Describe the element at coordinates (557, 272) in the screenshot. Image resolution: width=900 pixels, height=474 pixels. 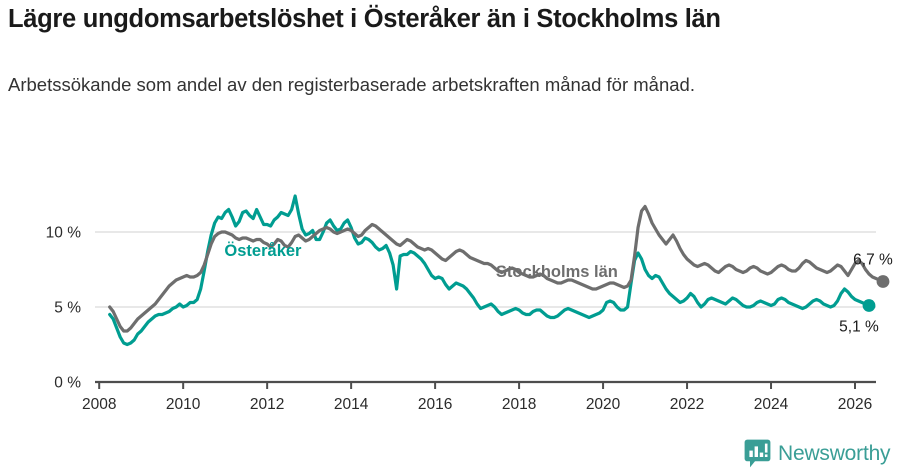
I see `series-label-stockholms-lan: Stockholms län` at that location.